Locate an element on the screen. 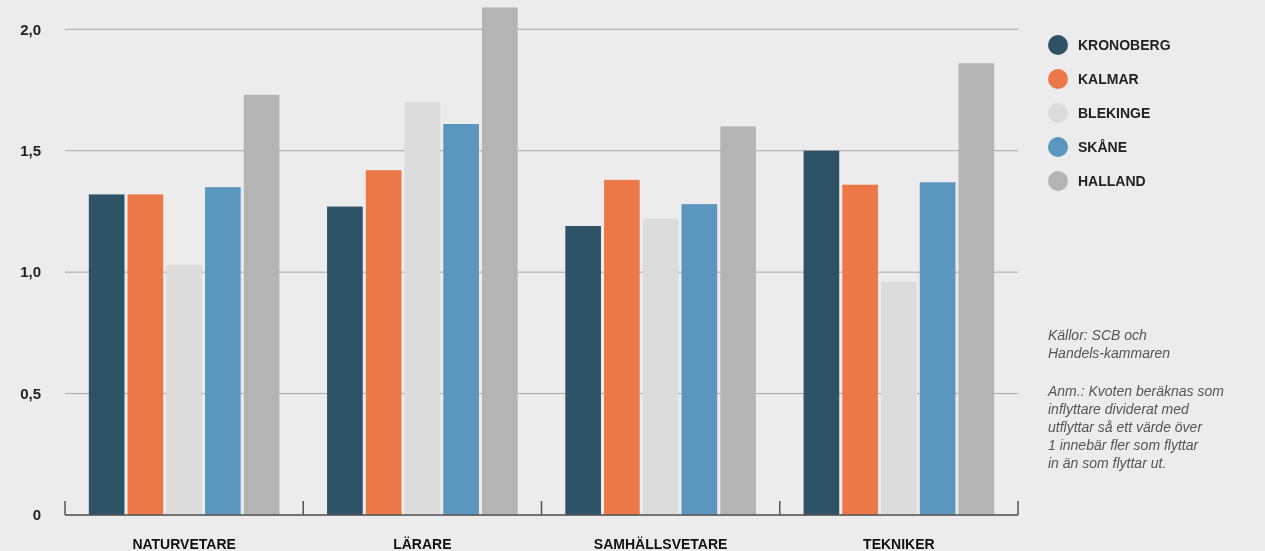 The width and height of the screenshot is (1265, 551). legend-label: KRONOBERG is located at coordinates (1124, 44).